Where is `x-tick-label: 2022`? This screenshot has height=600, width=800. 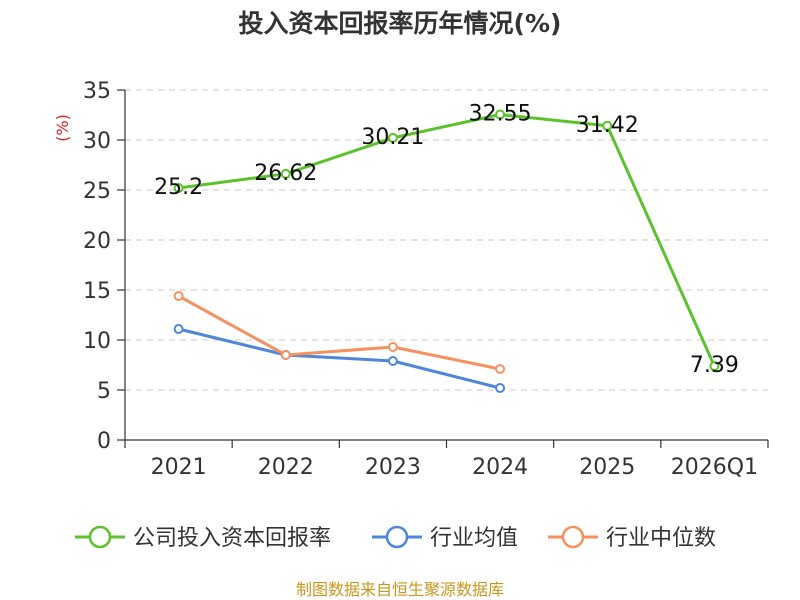 x-tick-label: 2022 is located at coordinates (286, 467).